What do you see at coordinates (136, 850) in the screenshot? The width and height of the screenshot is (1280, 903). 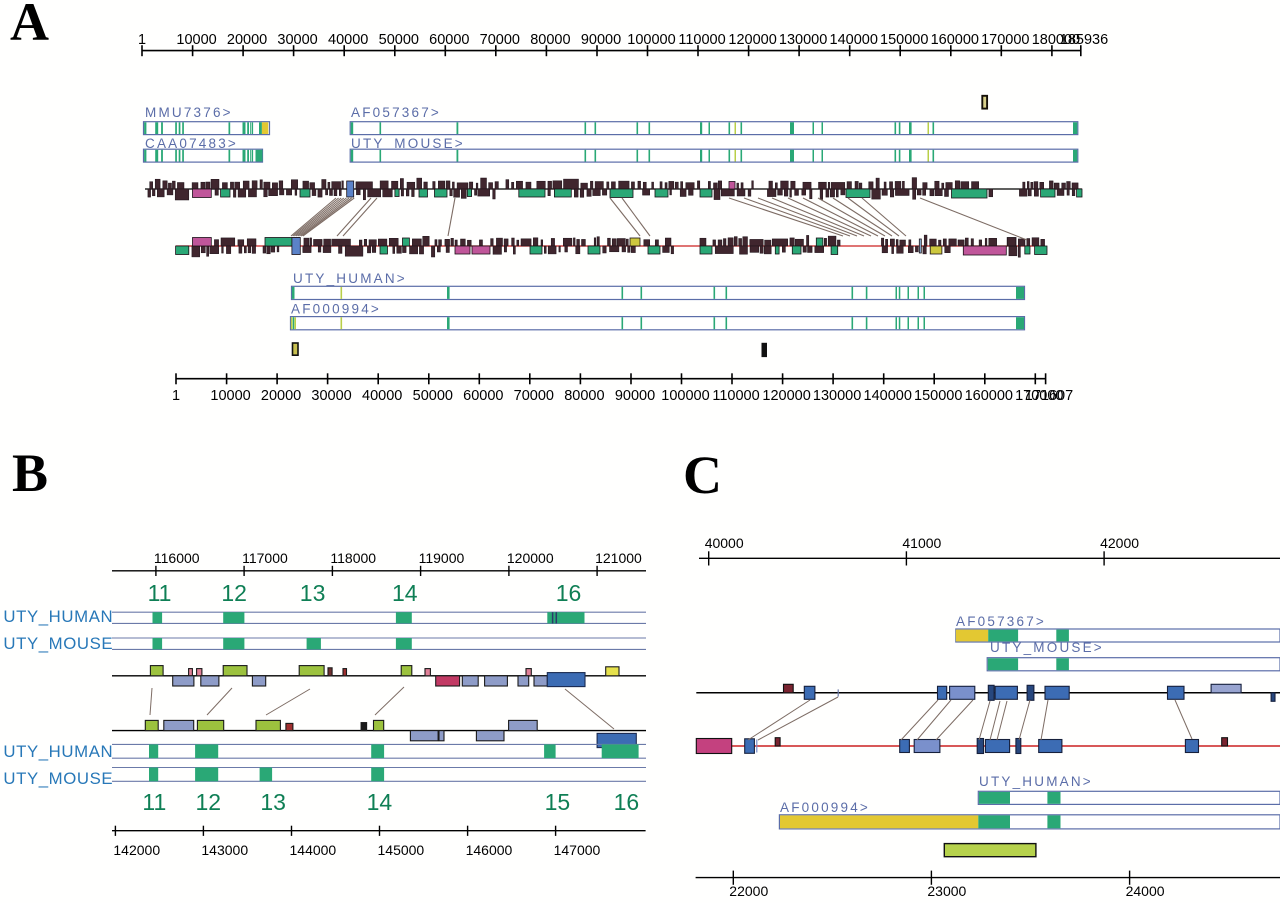 I see `svg-text: 142000` at bounding box center [136, 850].